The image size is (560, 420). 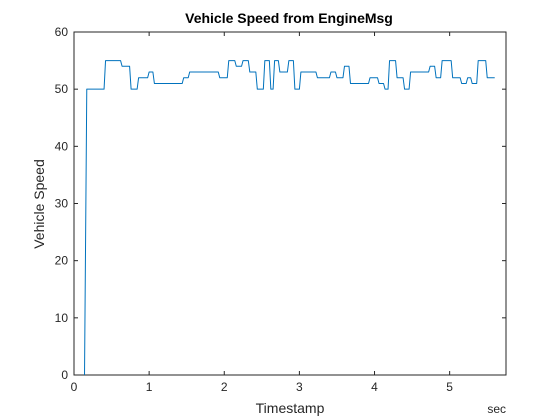 What do you see at coordinates (62, 89) in the screenshot?
I see `y-tick-label-5: 50` at bounding box center [62, 89].